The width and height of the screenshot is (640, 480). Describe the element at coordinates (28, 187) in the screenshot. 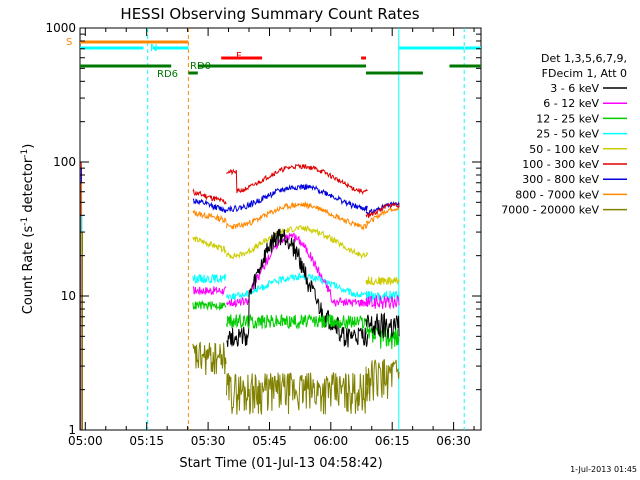

I see `y-axis-label-mid: detector` at that location.